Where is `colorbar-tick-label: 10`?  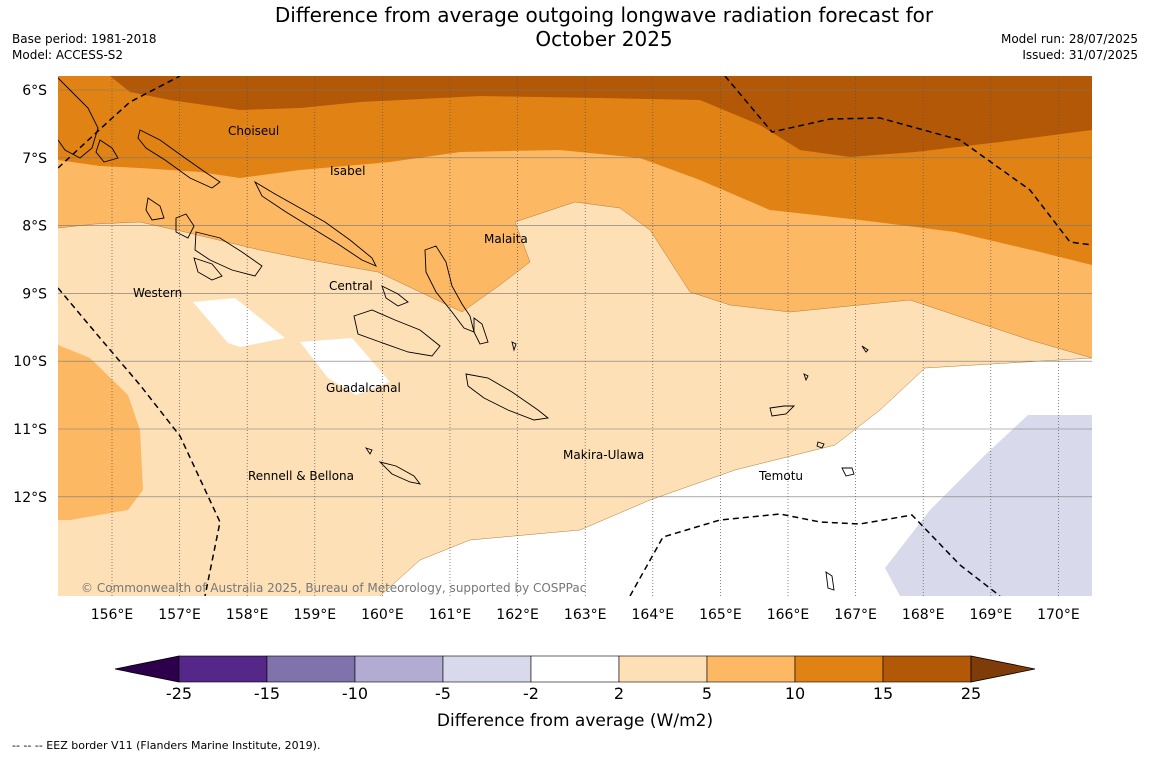 colorbar-tick-label: 10 is located at coordinates (795, 693).